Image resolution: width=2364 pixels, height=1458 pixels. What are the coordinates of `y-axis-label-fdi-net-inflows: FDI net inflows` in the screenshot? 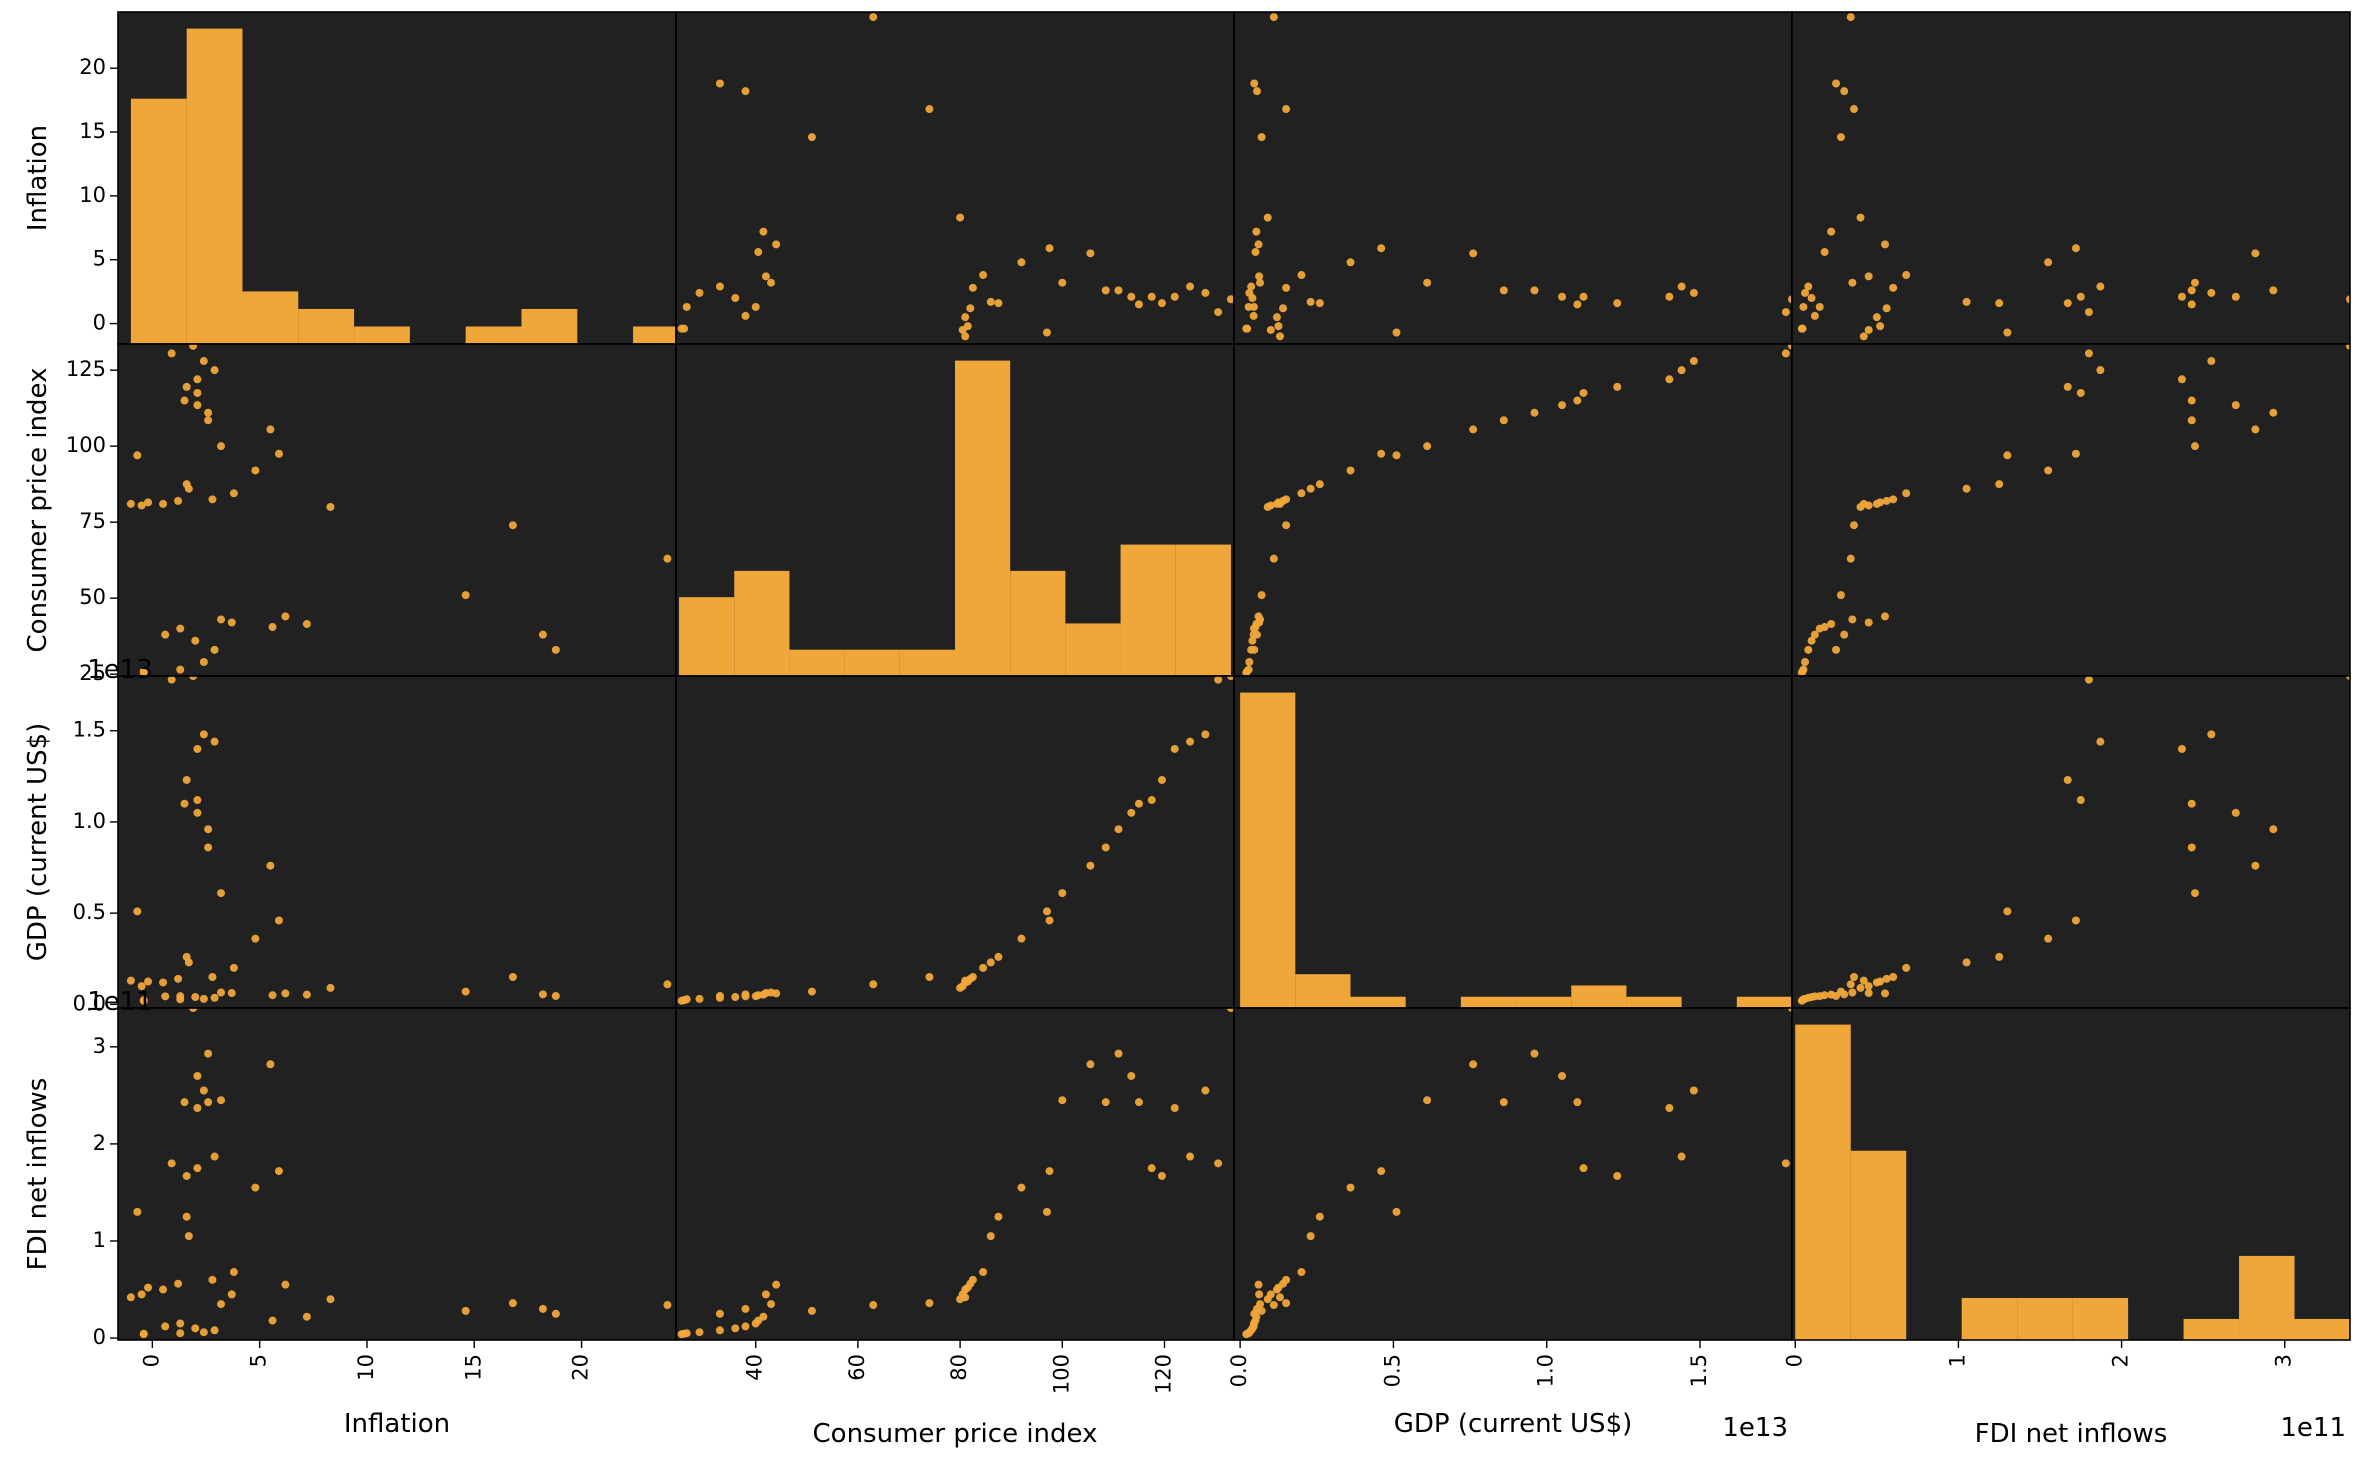 It's located at (38, 1174).